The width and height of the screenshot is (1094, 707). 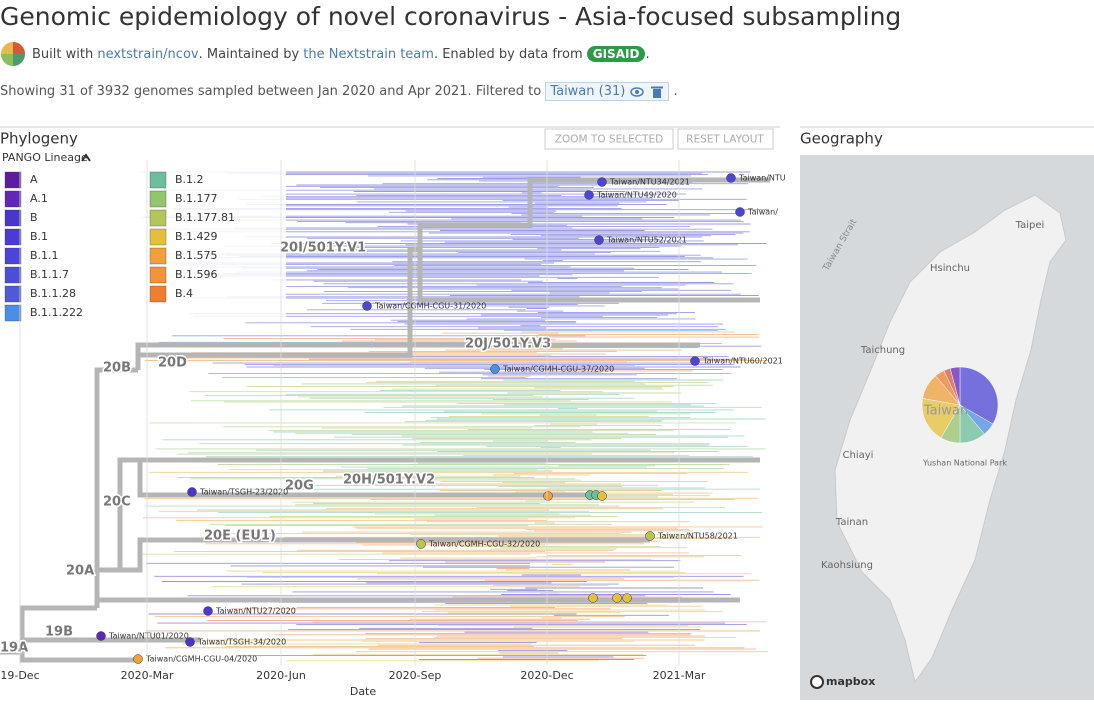 What do you see at coordinates (851, 522) in the screenshot?
I see `place-label: Tainan` at bounding box center [851, 522].